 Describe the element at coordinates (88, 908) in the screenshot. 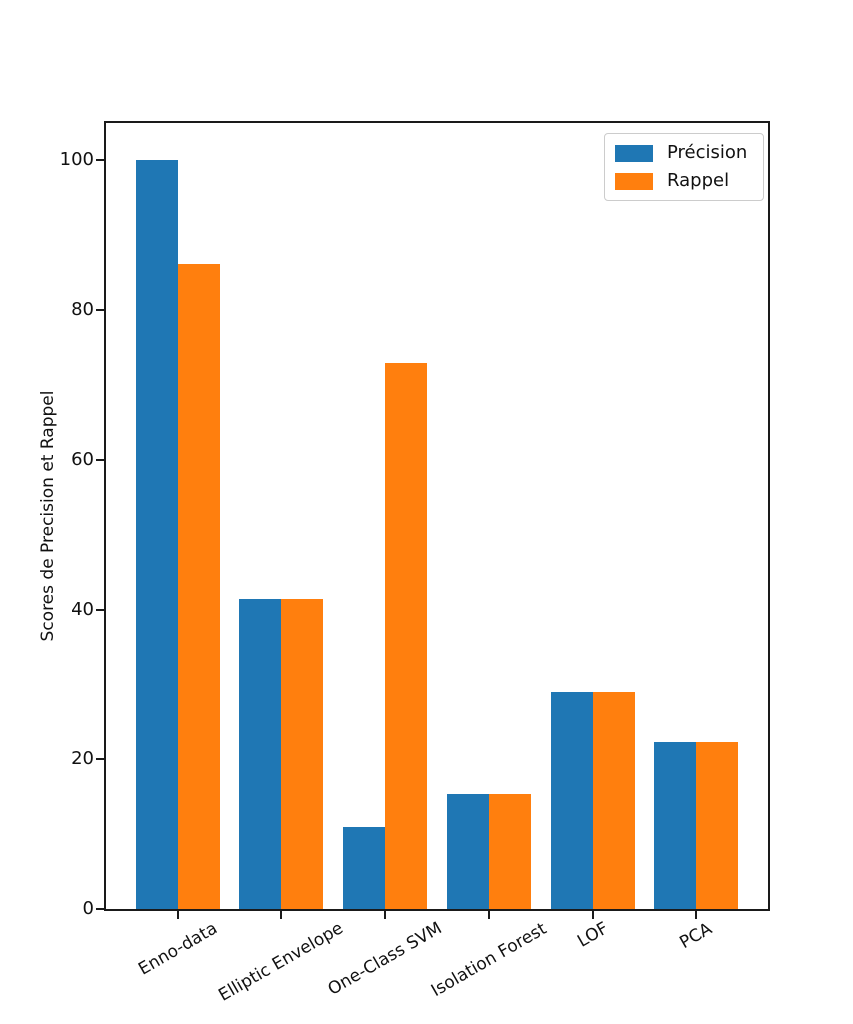

I see `y-tick-label: 0` at that location.